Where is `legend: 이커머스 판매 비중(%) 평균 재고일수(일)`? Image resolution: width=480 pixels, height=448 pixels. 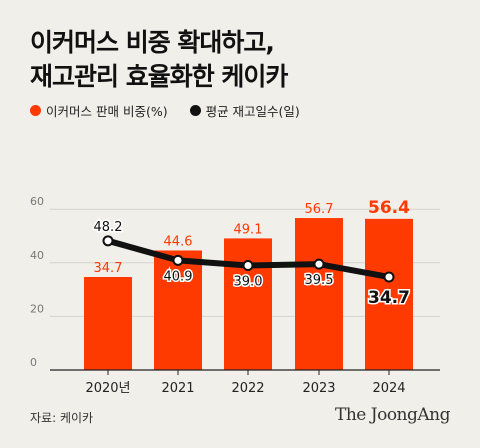
legend: 이커머스 판매 비중(%) 평균 재고일수(일) is located at coordinates (176, 110).